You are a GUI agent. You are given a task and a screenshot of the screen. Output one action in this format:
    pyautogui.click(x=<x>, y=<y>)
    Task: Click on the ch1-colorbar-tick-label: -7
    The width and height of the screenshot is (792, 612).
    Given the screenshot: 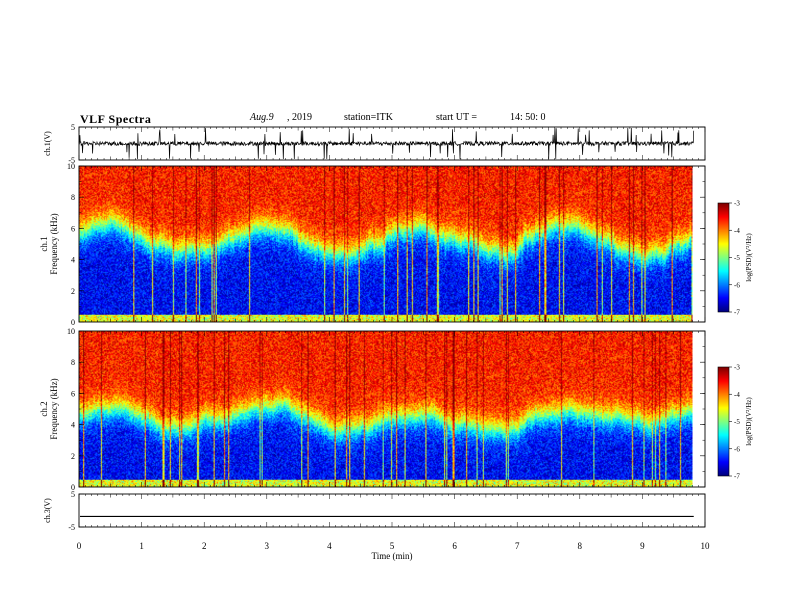 What is the action you would take?
    pyautogui.click(x=737, y=313)
    